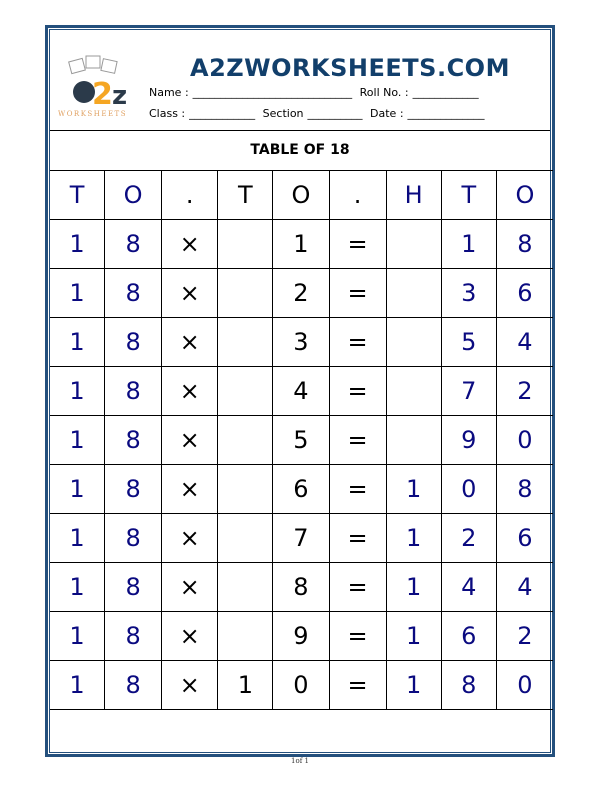  I want to click on blank-row, so click(301, 733).